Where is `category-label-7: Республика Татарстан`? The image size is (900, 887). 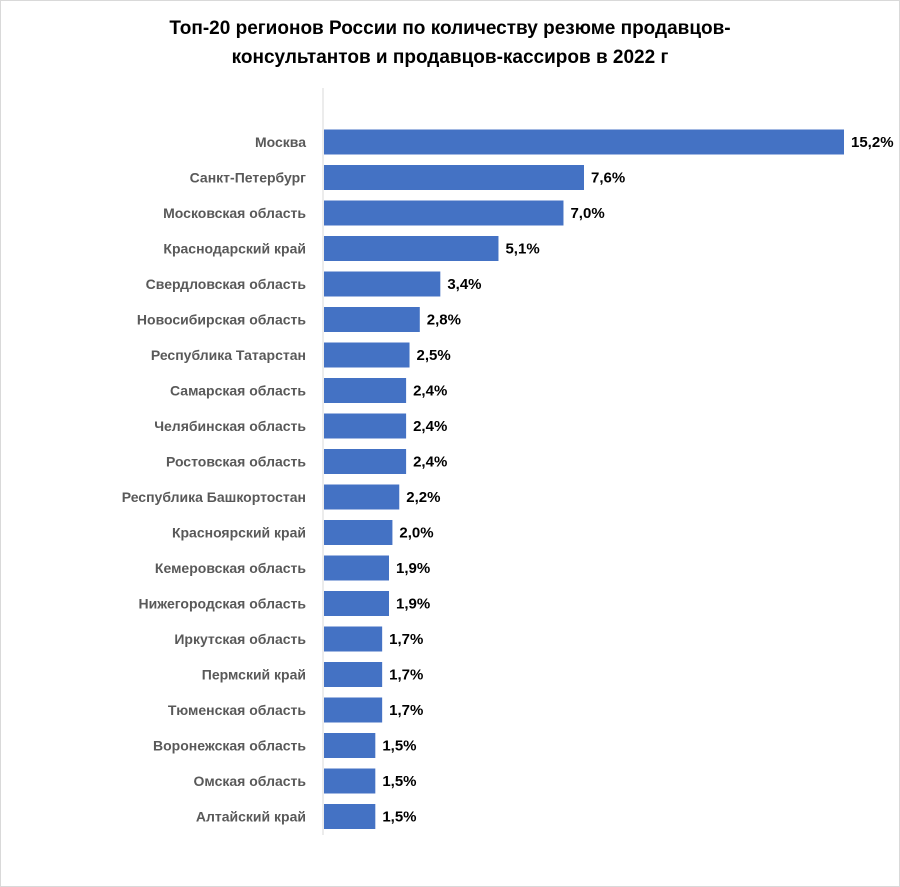
category-label-7: Республика Татарстан is located at coordinates (228, 355).